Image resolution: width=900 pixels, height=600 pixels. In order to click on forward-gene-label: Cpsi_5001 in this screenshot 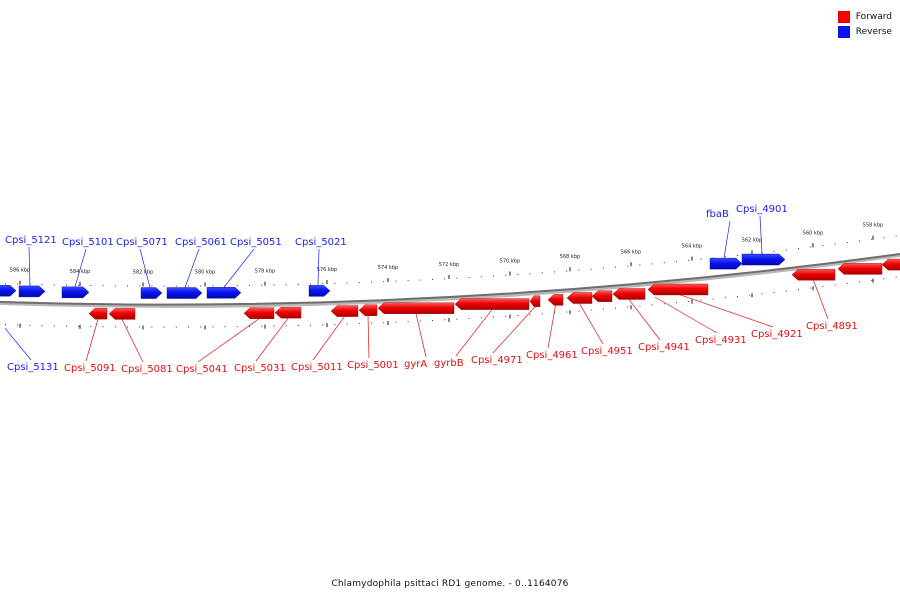, I will do `click(373, 365)`.